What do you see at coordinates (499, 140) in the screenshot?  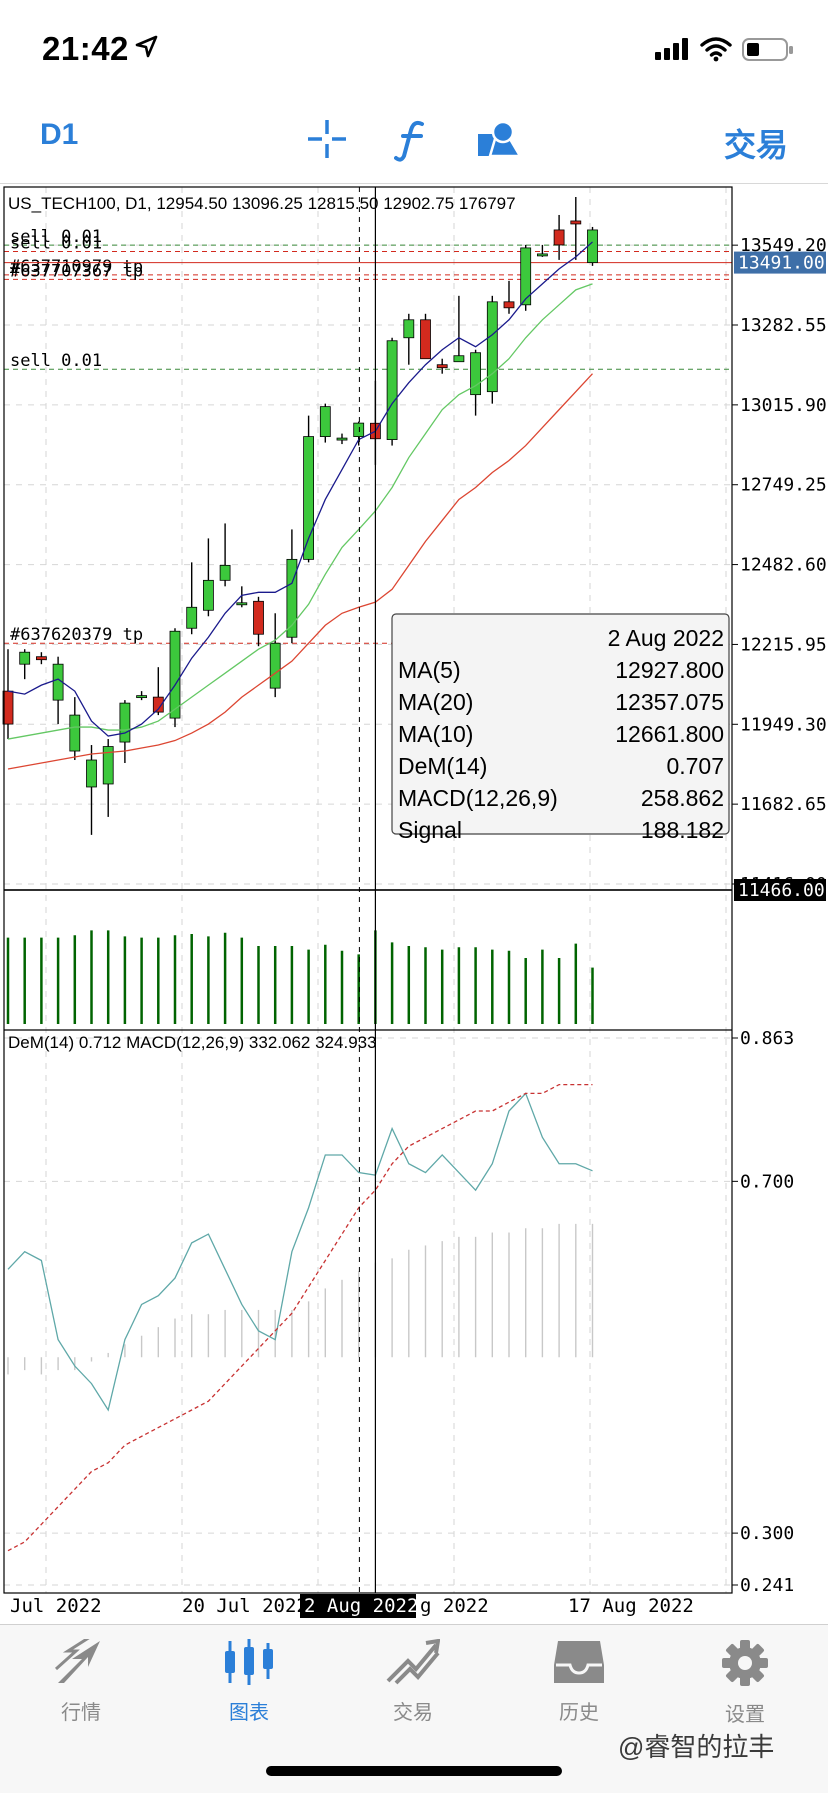 I see `objects-icon` at bounding box center [499, 140].